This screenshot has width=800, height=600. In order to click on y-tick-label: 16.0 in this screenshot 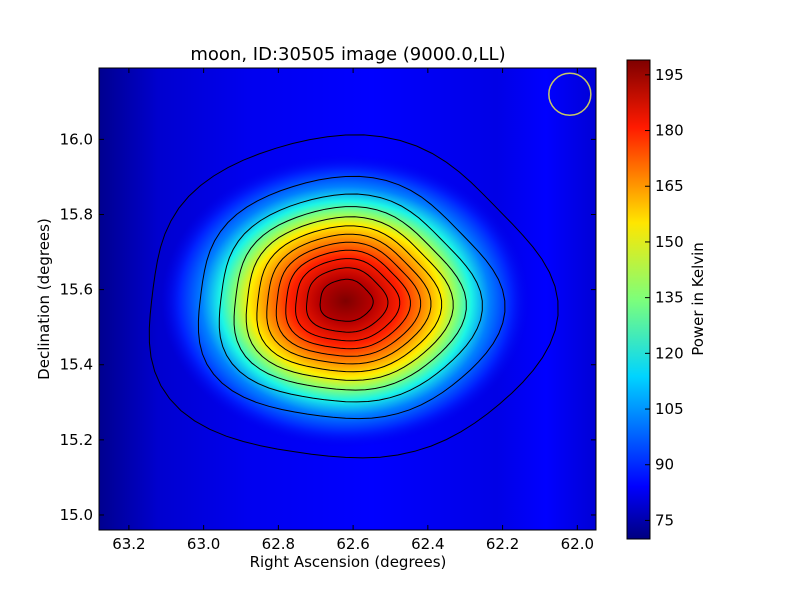, I will do `click(76, 139)`.